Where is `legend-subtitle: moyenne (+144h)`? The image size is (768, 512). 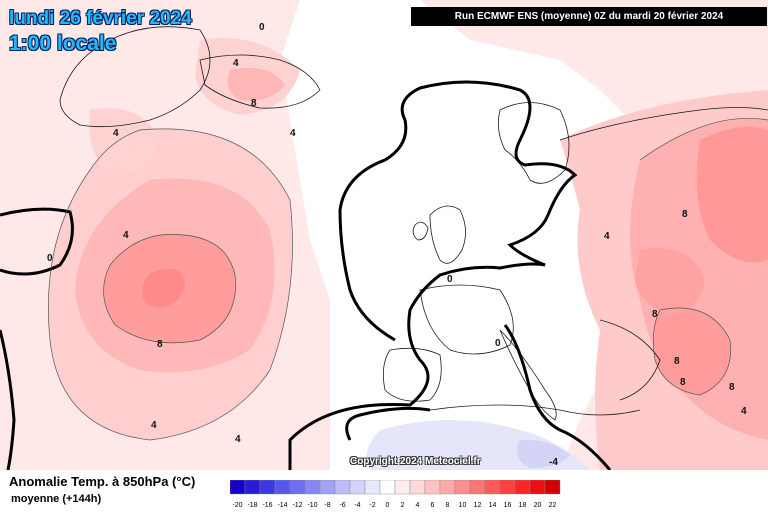
legend-subtitle: moyenne (+144h) is located at coordinates (56, 499).